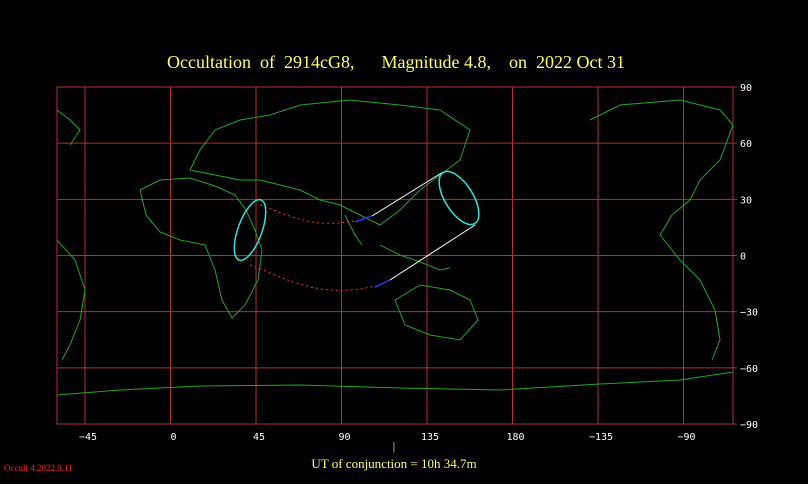  What do you see at coordinates (330, 162) in the screenshot?
I see `eurasia` at bounding box center [330, 162].